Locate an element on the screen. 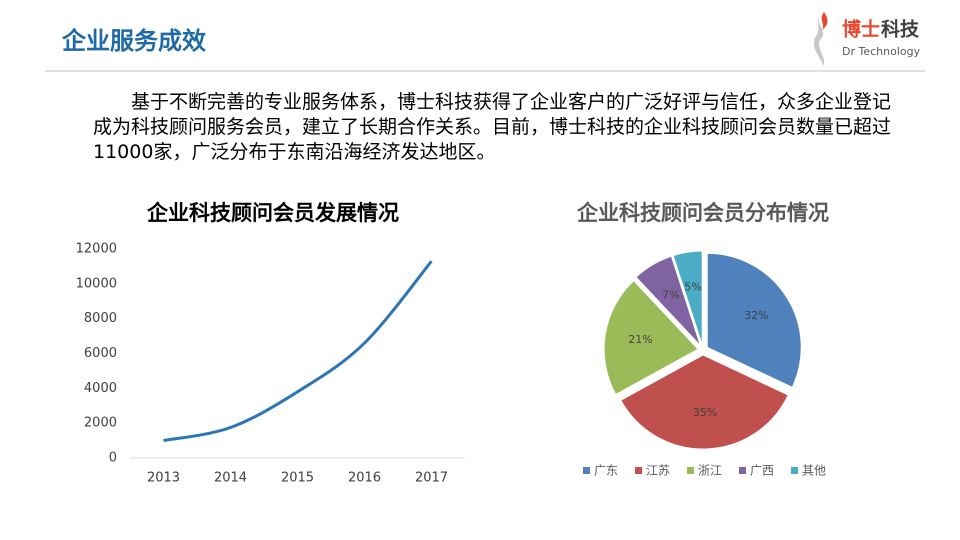 This screenshot has width=960, height=540. x-tick-label: 2017 is located at coordinates (431, 478).